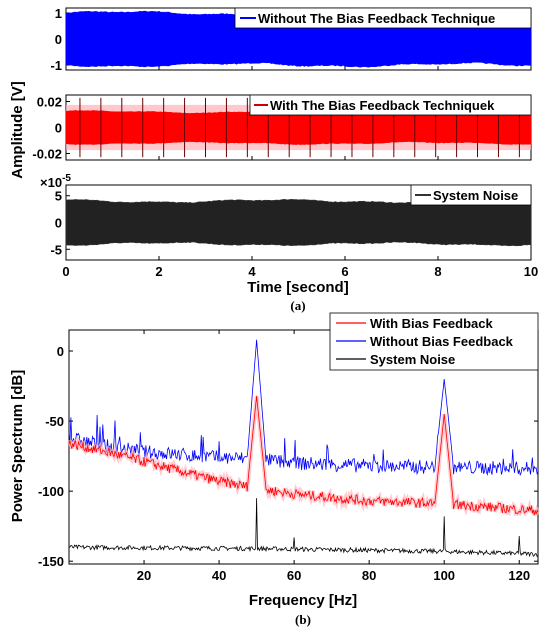 The width and height of the screenshot is (550, 632). I want to click on subplot-a3-scale-label: ×10⁻⁵, so click(55, 181).